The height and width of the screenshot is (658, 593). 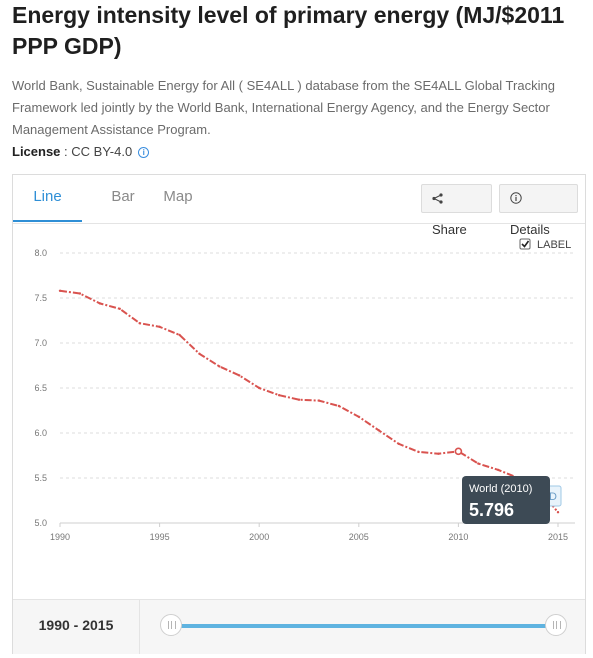 I want to click on x-tick-label: 2015, so click(x=558, y=537).